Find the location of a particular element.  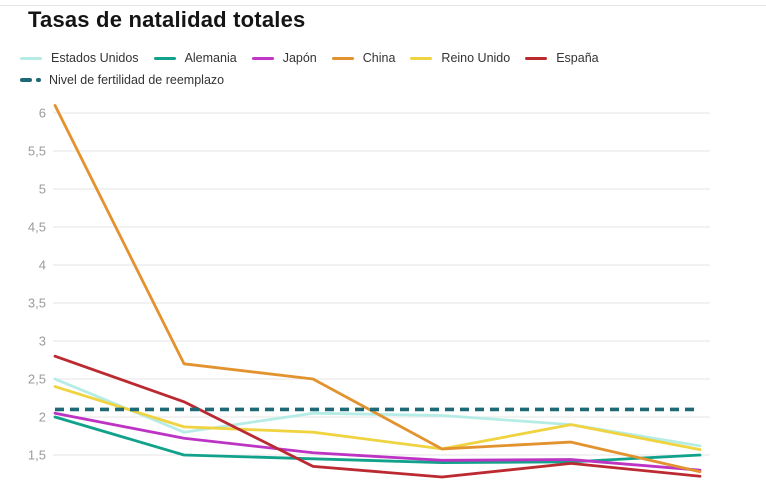

y-tick-label-2,5: 2,5 is located at coordinates (37, 379).